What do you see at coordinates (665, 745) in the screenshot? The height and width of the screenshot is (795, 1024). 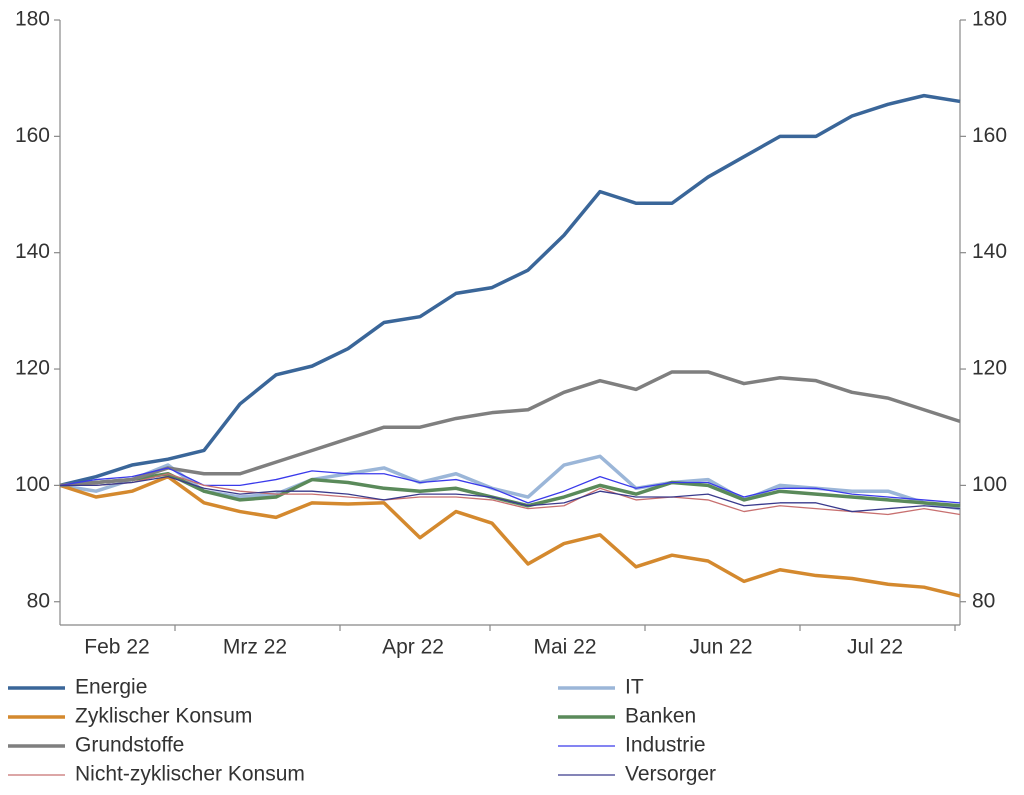 I see `legend-label: Industrie` at bounding box center [665, 745].